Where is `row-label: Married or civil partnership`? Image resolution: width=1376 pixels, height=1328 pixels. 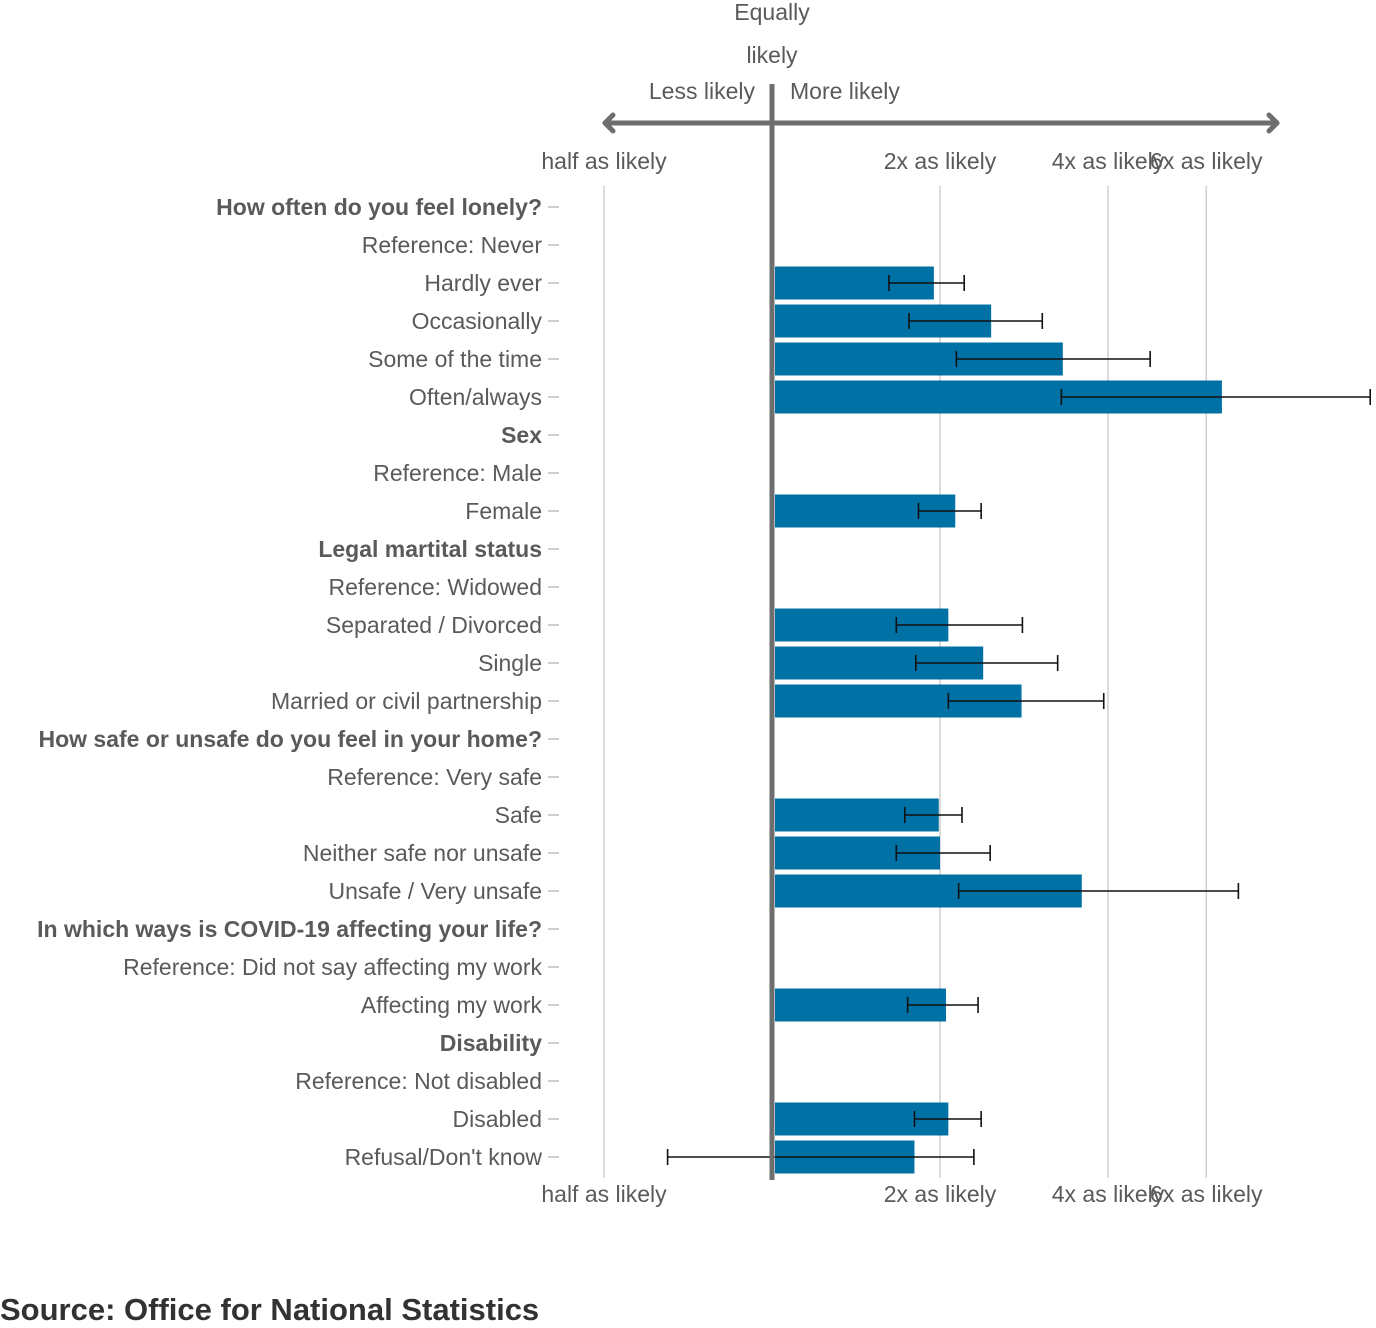 row-label: Married or civil partnership is located at coordinates (406, 701).